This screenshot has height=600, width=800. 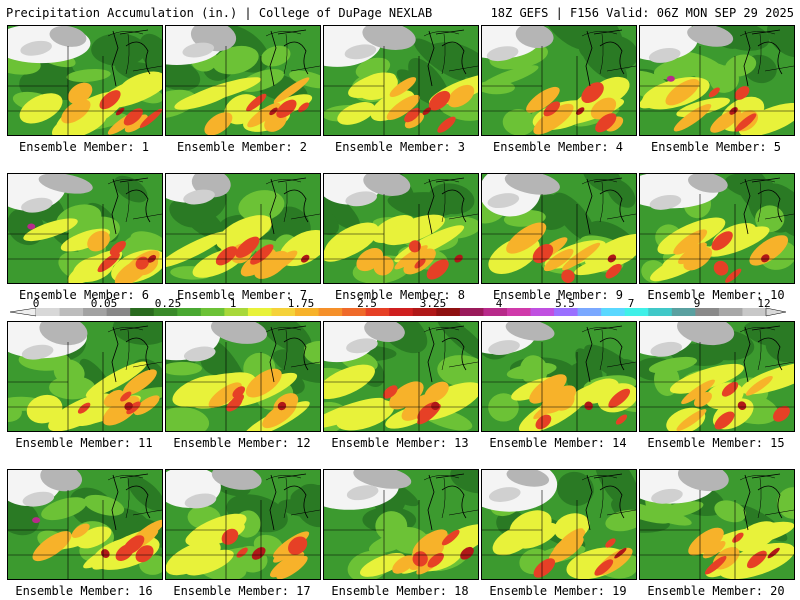 What do you see at coordinates (776, 312) in the screenshot?
I see `scale-max-arrow` at bounding box center [776, 312].